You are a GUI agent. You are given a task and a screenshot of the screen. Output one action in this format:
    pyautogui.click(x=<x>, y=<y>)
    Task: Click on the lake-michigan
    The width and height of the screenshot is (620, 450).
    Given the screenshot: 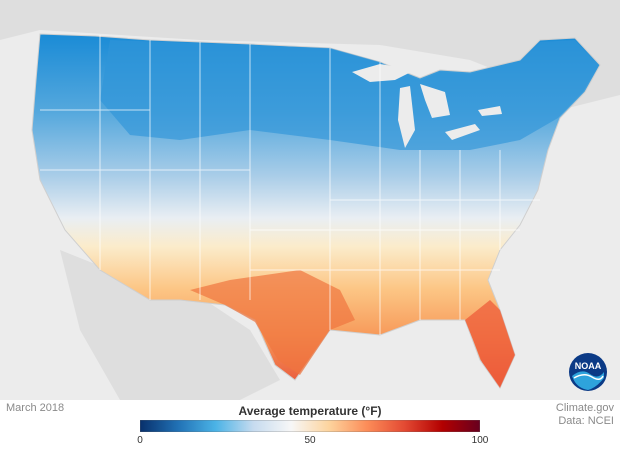 What is the action you would take?
    pyautogui.click(x=406, y=117)
    